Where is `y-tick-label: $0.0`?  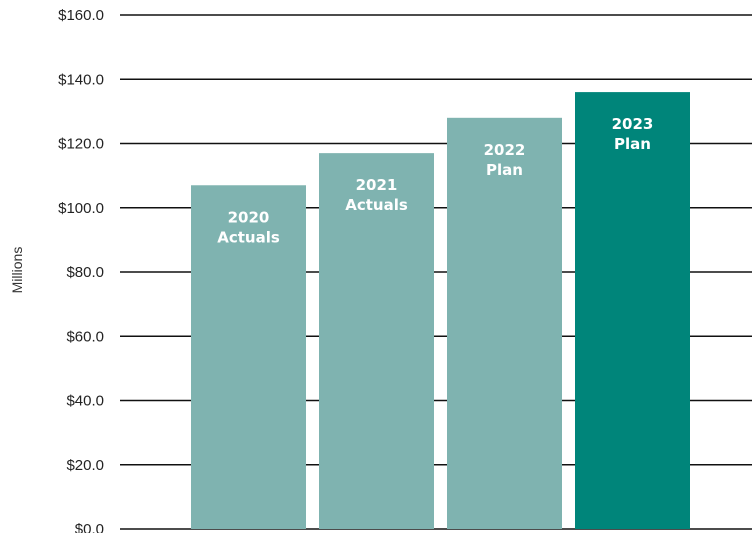
y-tick-label: $0.0 is located at coordinates (89, 527).